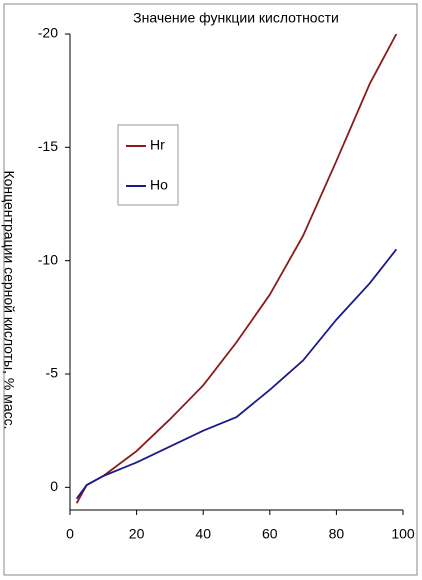 Image resolution: width=422 pixels, height=580 pixels. Describe the element at coordinates (236, 18) in the screenshot. I see `chart-title: Значение функции кислотности` at that location.